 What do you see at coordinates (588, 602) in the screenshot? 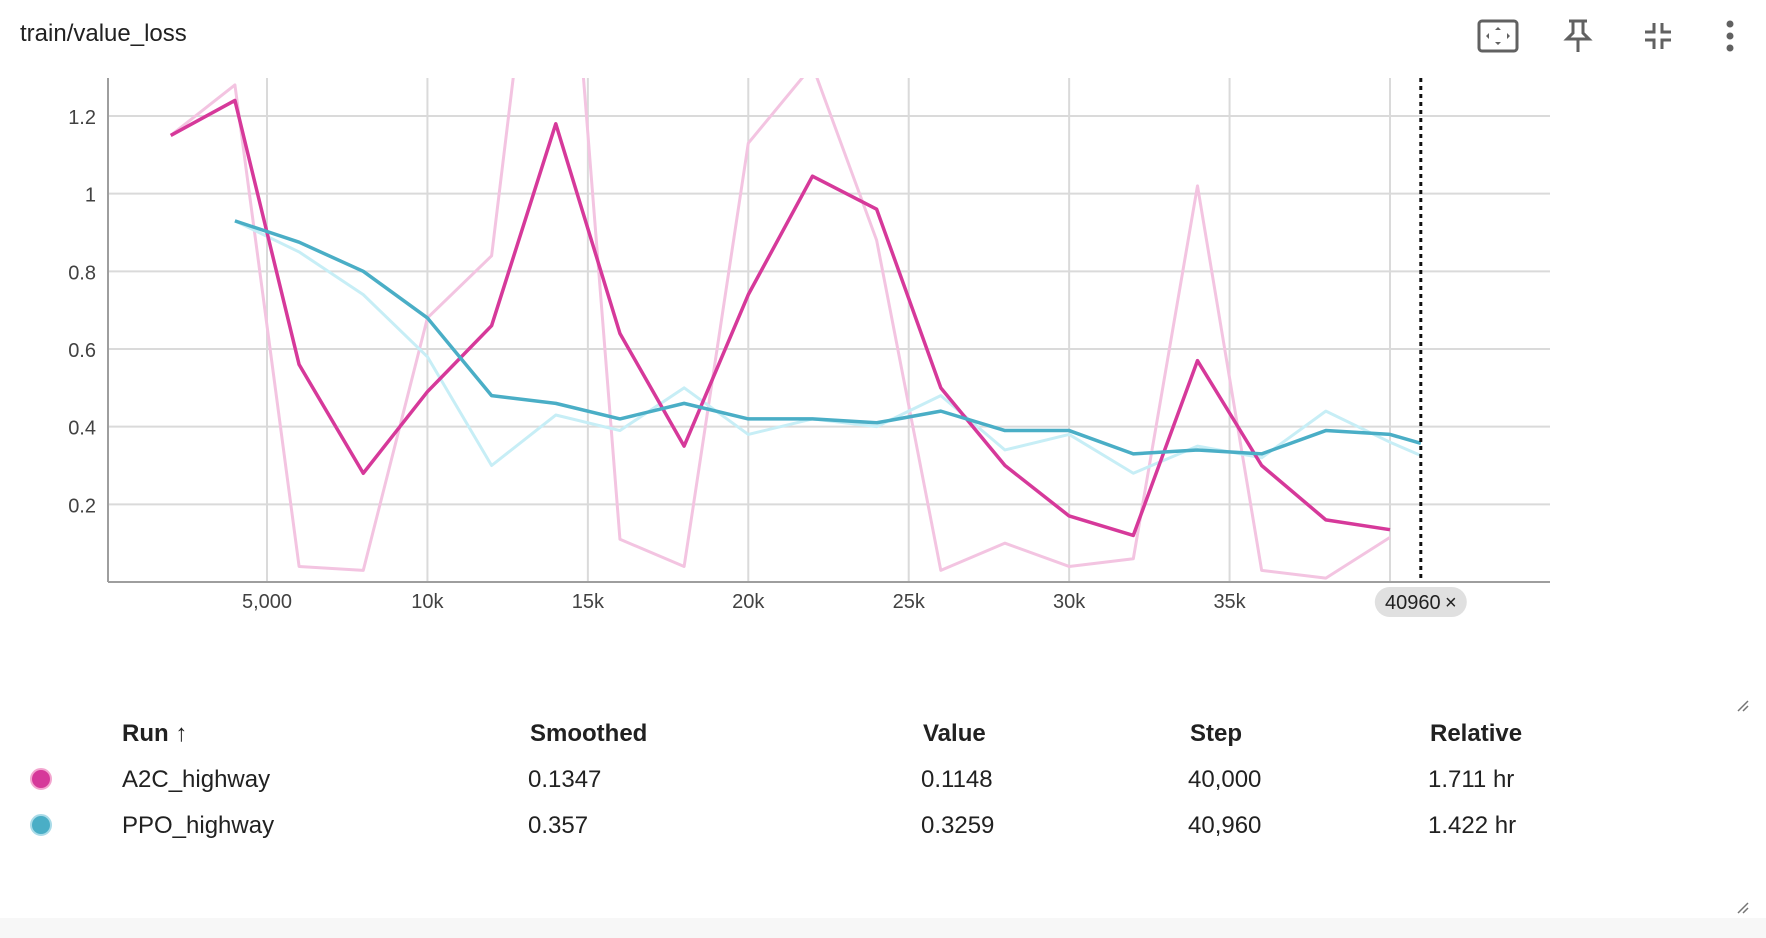
I see `x-tick-label: 15k` at bounding box center [588, 602].